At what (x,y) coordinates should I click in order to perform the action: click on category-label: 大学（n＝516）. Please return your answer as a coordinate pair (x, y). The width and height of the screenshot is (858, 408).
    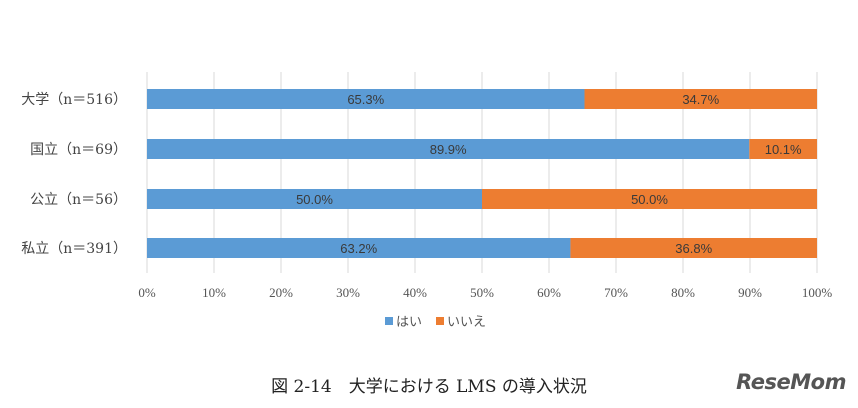
    Looking at the image, I should click on (74, 100).